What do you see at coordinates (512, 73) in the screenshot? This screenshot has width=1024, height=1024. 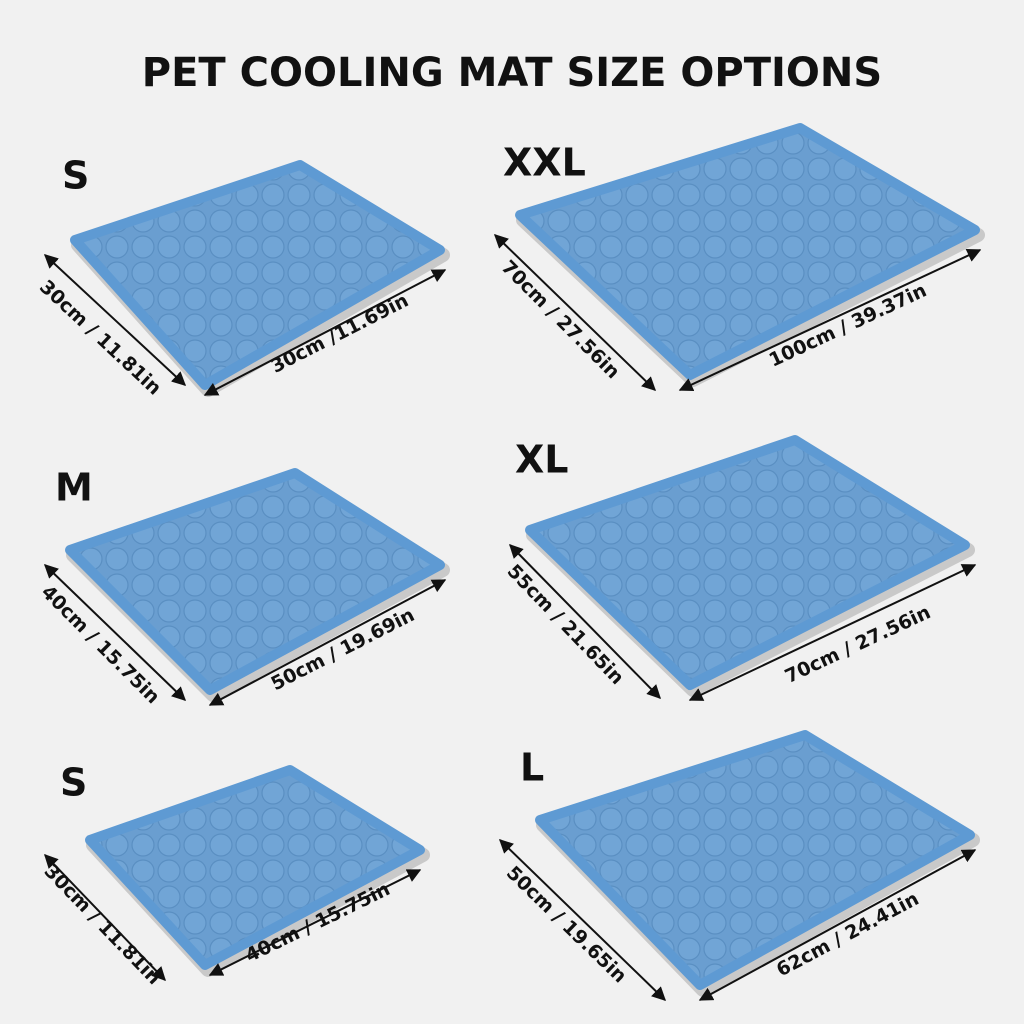 I see `title: PET COOLING MAT SIZE OPTIONS` at bounding box center [512, 73].